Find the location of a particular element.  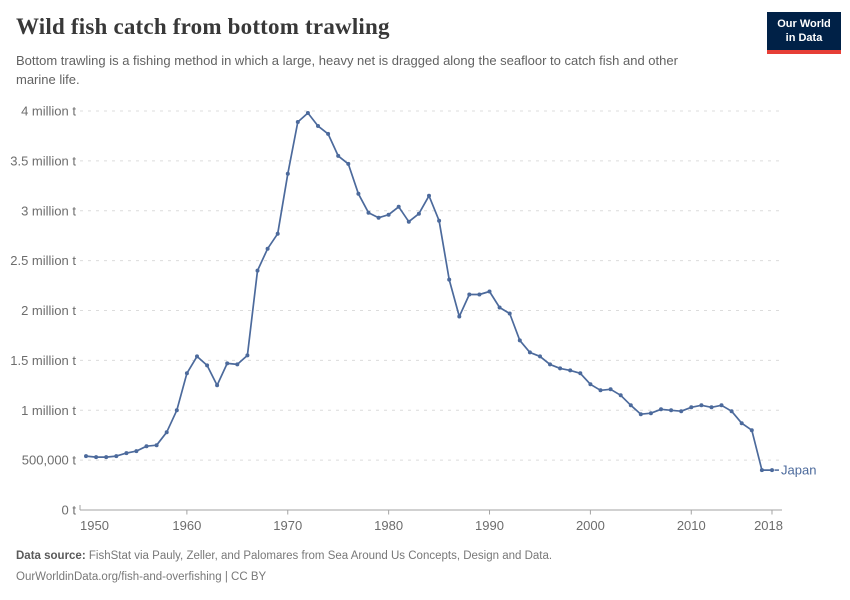

x-tick-label: 1970 is located at coordinates (287, 525).